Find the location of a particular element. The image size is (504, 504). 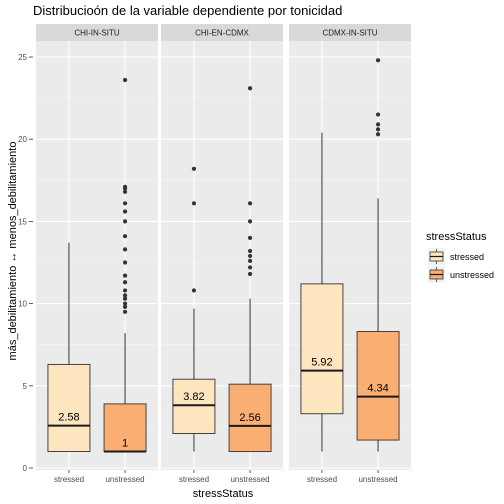

facet-strip-label: CHI-IN-SITU is located at coordinates (97, 33).